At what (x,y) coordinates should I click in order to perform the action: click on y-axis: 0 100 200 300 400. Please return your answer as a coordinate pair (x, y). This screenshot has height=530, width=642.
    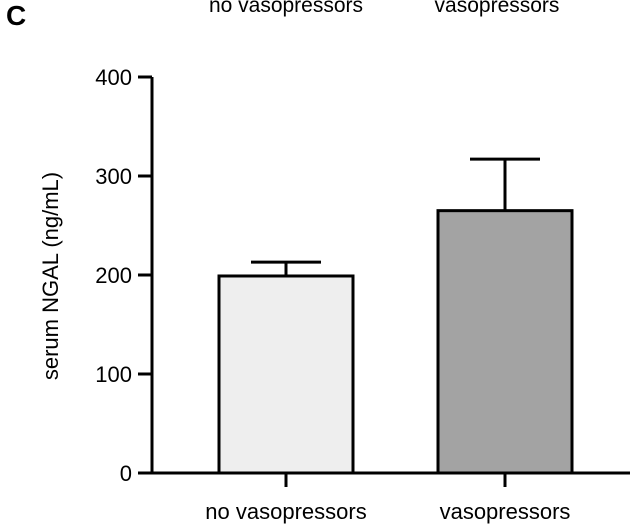
    Looking at the image, I should click on (124, 275).